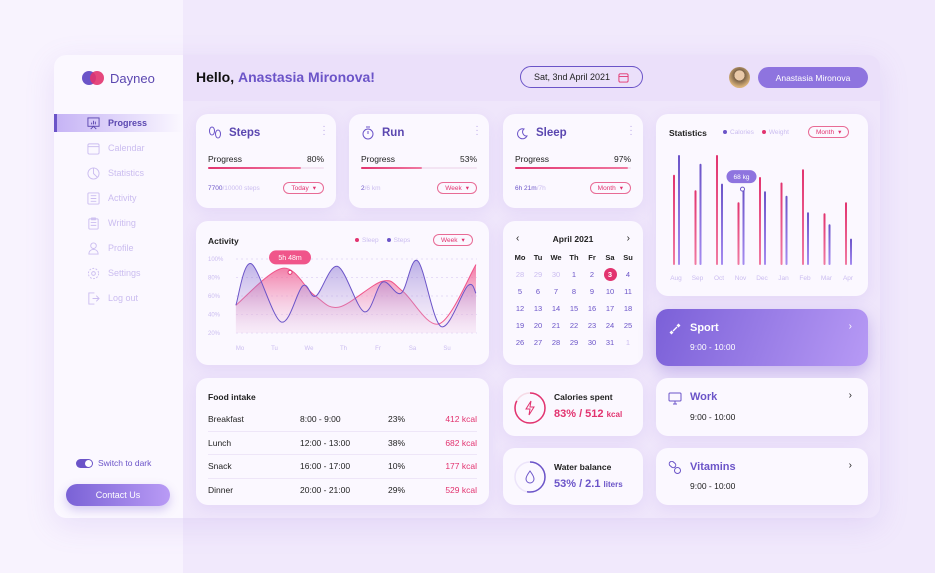 This screenshot has height=573, width=935. I want to click on calendar-day: 13, so click(538, 308).